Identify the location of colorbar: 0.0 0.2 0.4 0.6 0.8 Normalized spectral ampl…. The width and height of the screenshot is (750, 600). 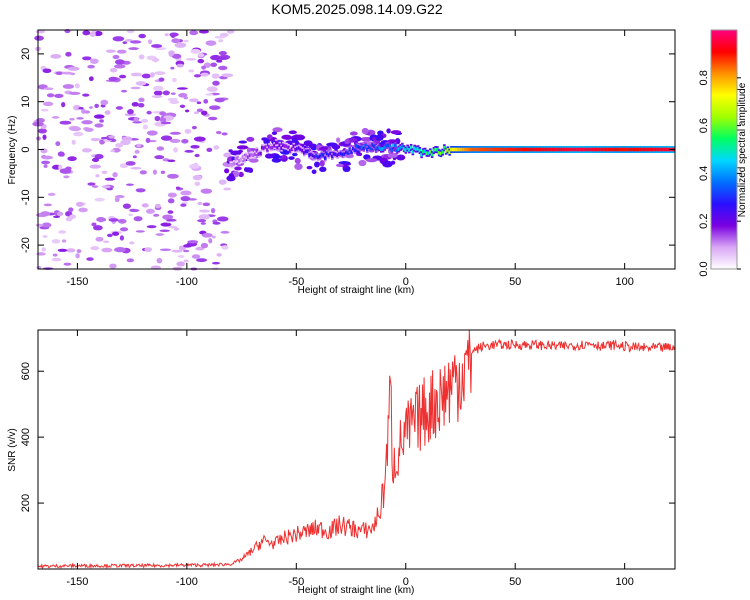
(723, 153).